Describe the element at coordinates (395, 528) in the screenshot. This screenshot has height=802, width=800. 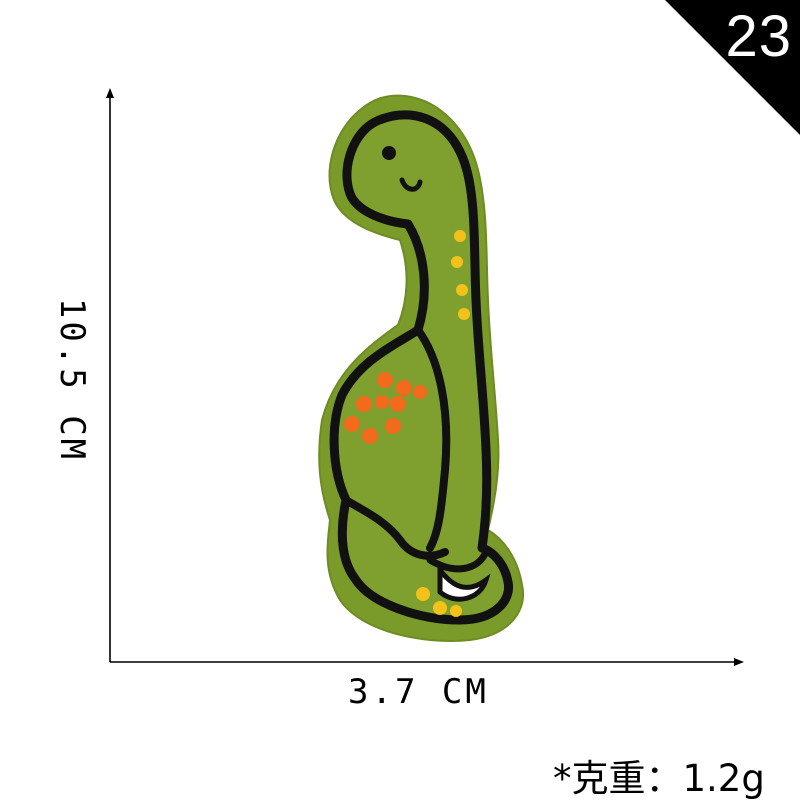
I see `dino-back-leg-line` at that location.